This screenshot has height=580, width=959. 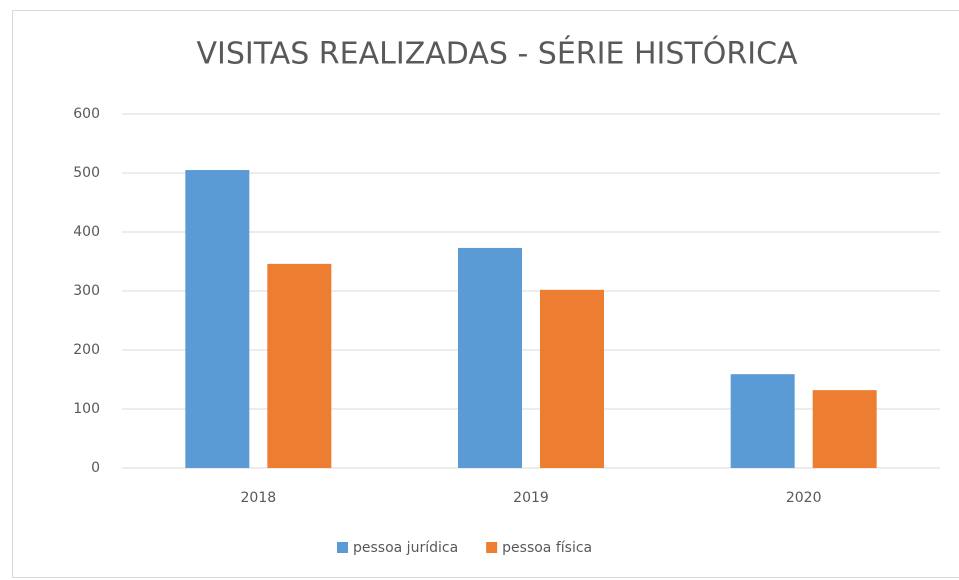 What do you see at coordinates (86, 173) in the screenshot?
I see `y-tick-label: 500` at bounding box center [86, 173].